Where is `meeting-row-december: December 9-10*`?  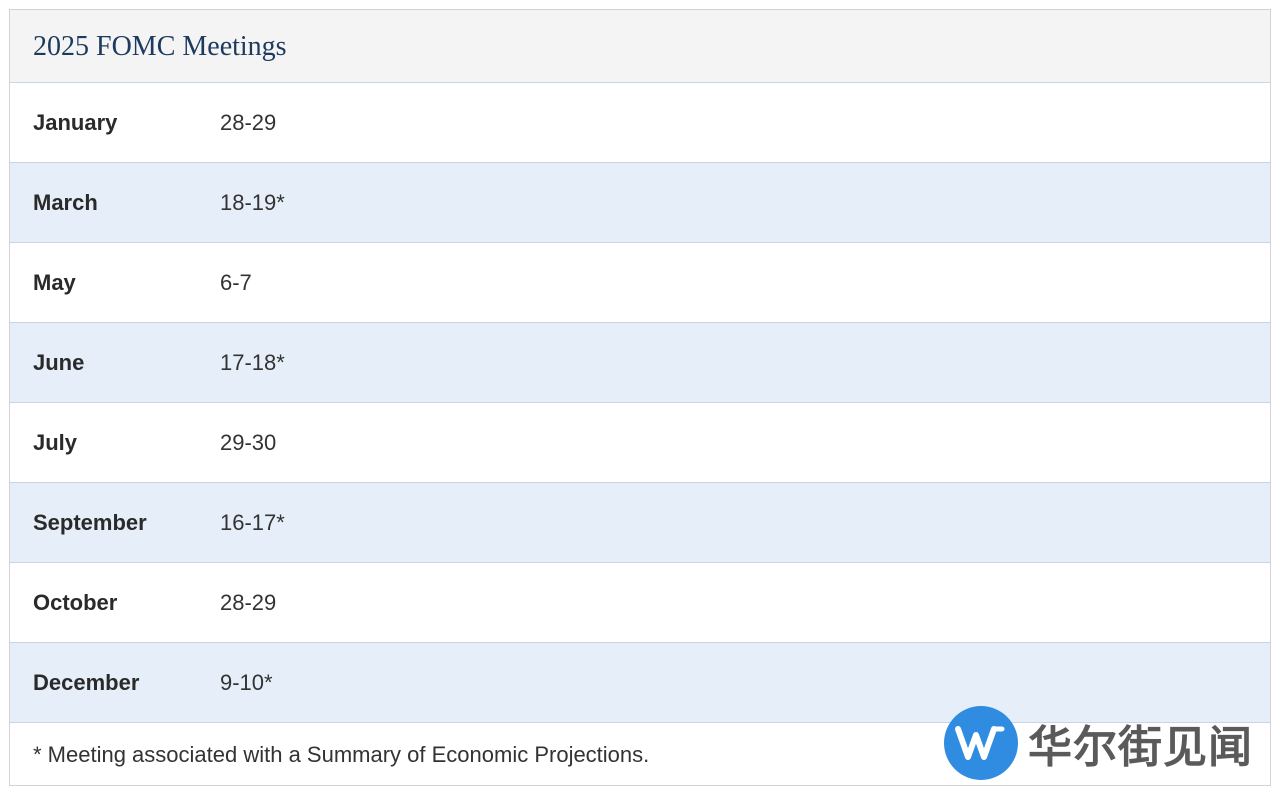
meeting-row-december: December 9-10* is located at coordinates (640, 682).